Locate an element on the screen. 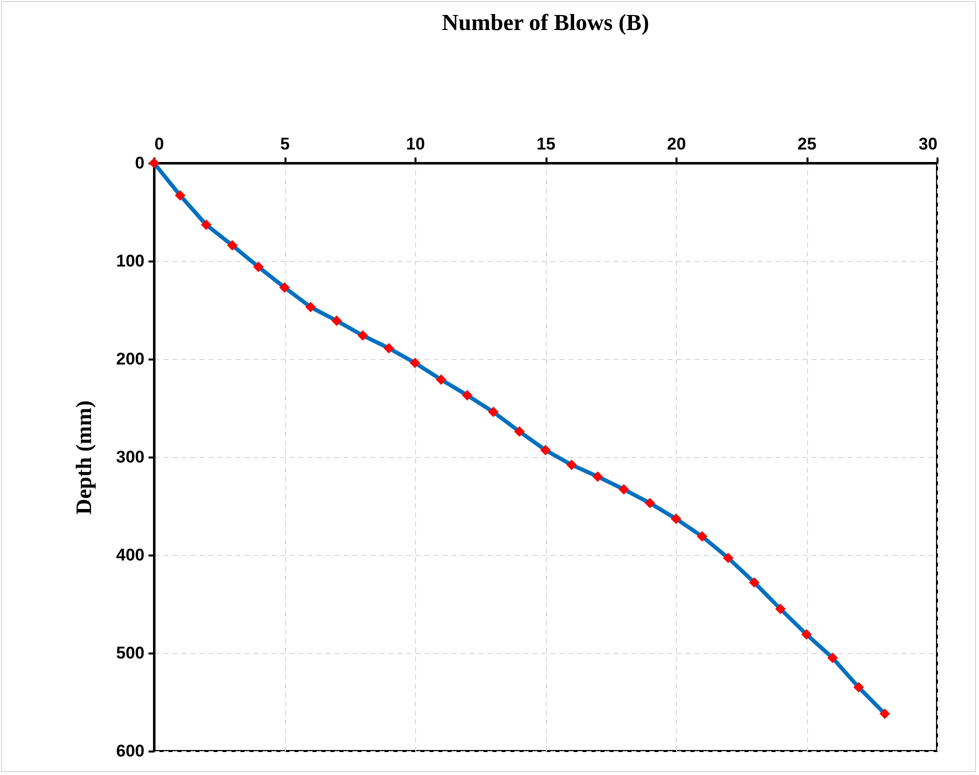 The width and height of the screenshot is (979, 775). y-tick-label: 500 is located at coordinates (130, 653).